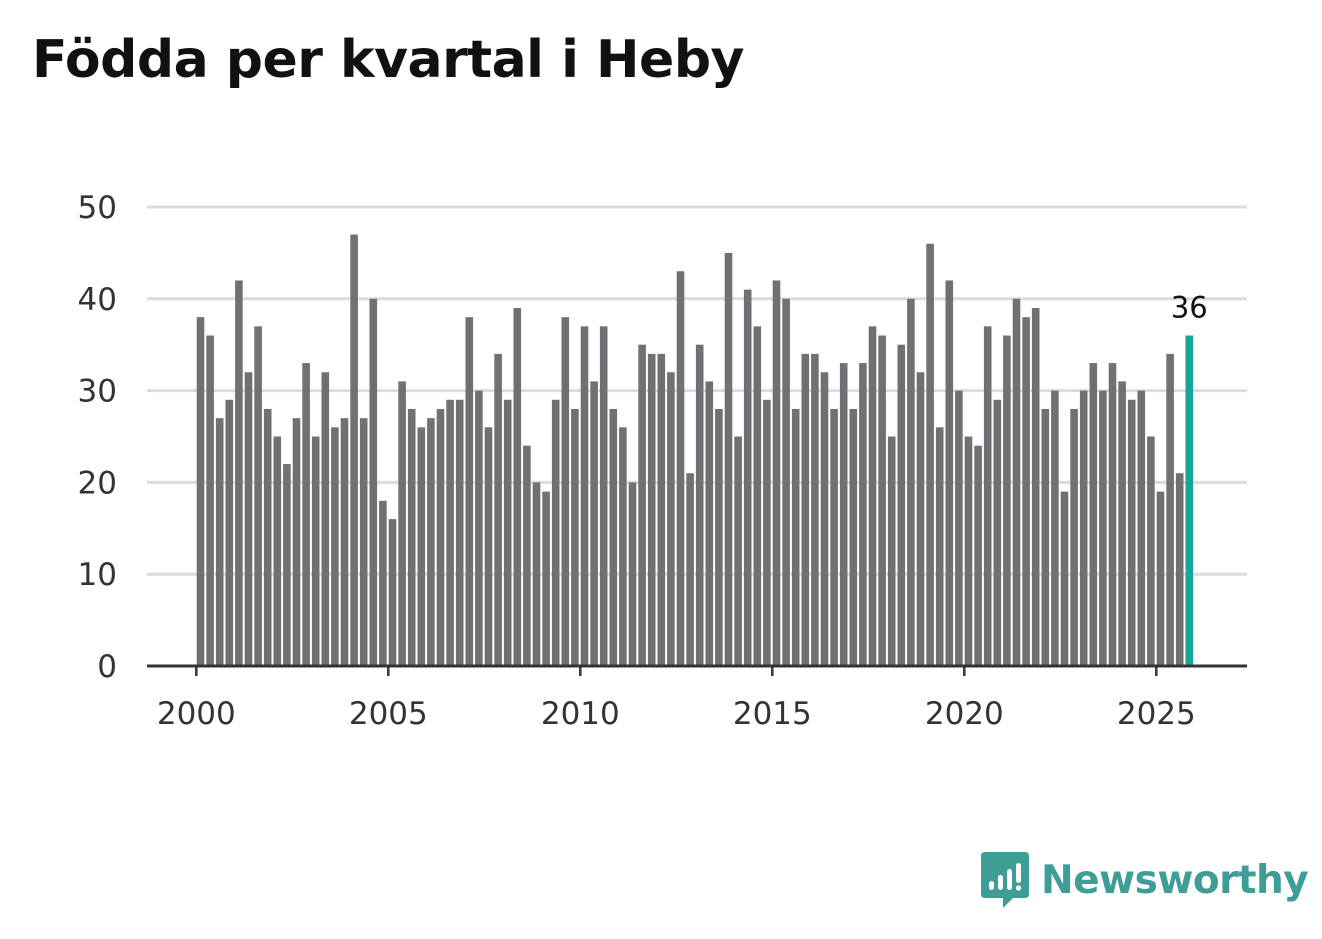 This screenshot has height=939, width=1322. What do you see at coordinates (1005, 880) in the screenshot?
I see `newsworthy-logo-icon` at bounding box center [1005, 880].